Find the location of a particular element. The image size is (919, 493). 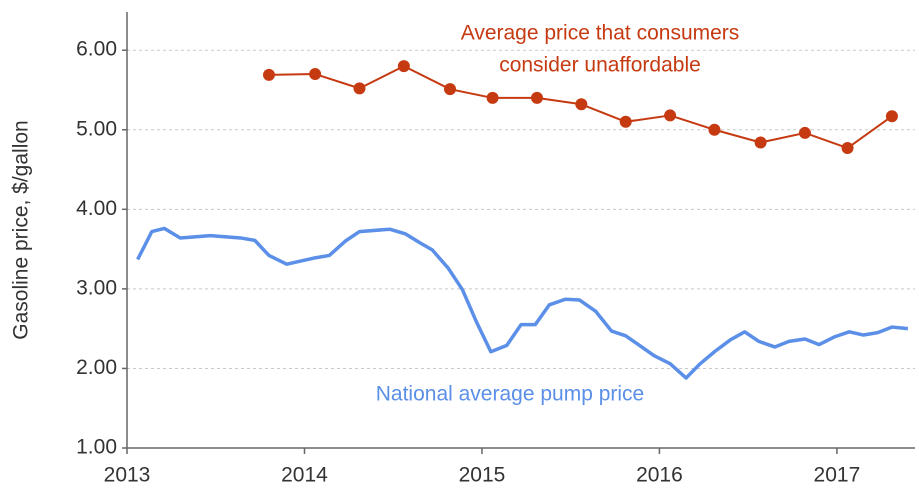

x-tick-label: 2013 is located at coordinates (127, 475).